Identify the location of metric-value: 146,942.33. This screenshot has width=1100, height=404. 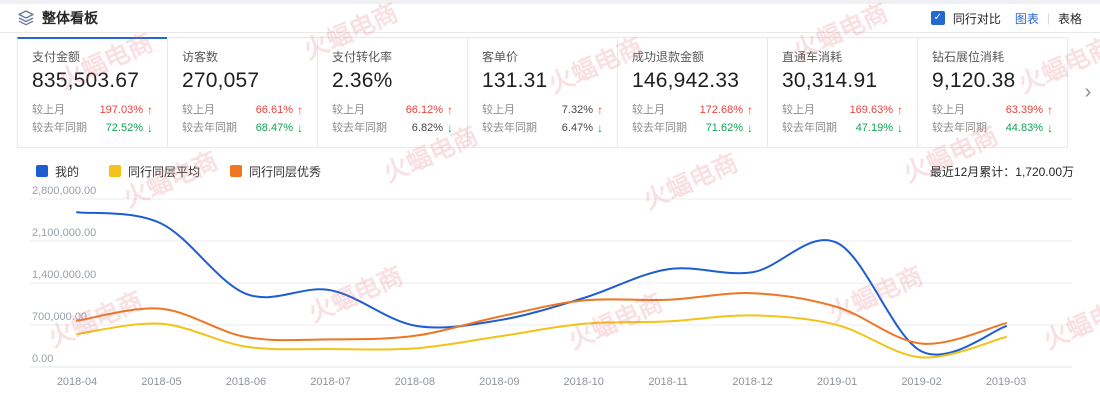
(686, 80).